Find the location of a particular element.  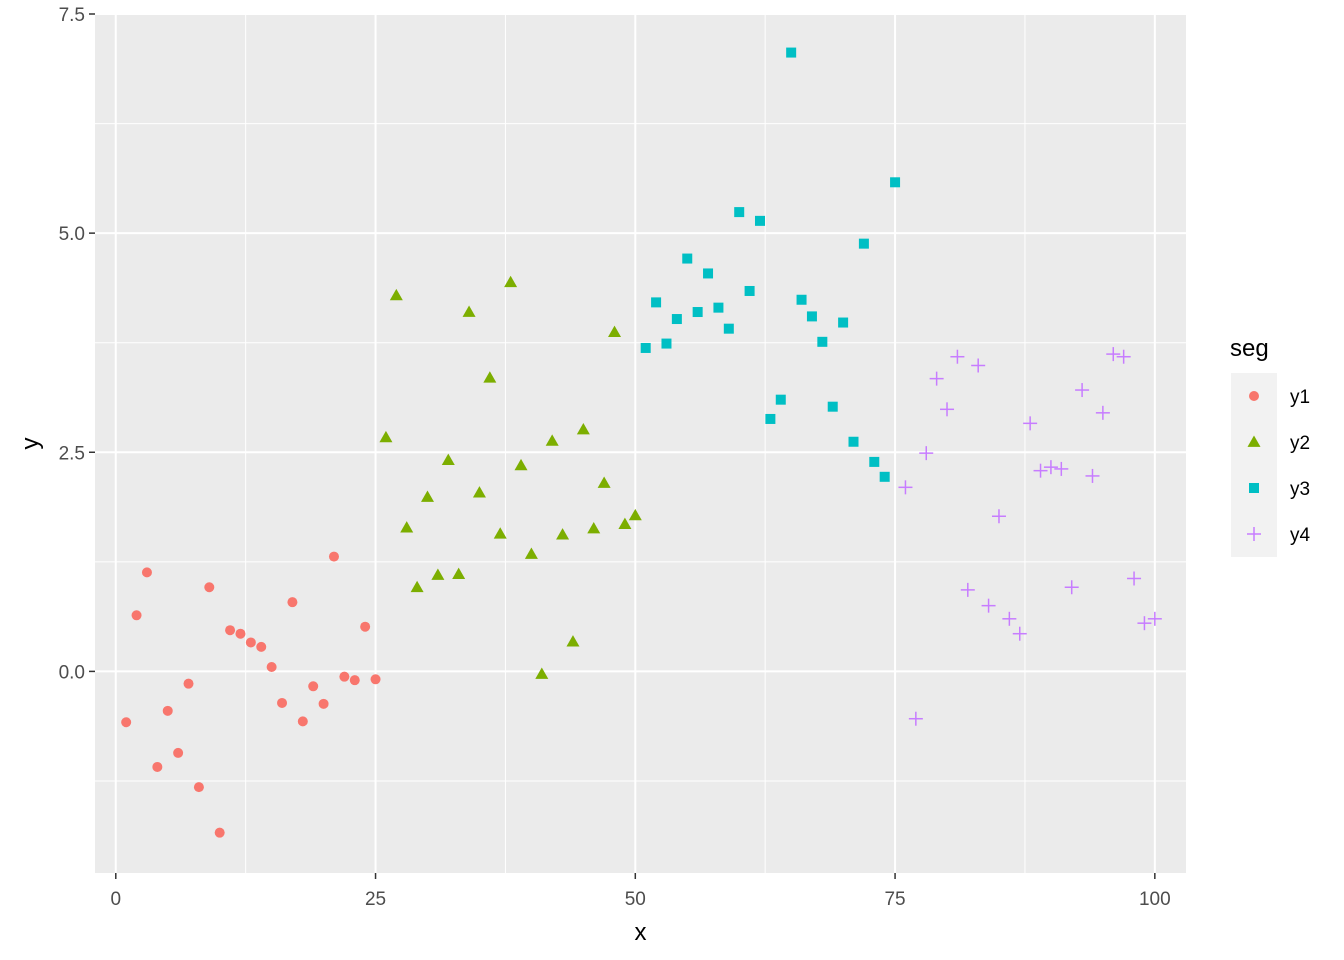

legend-label-y4: y4 is located at coordinates (1300, 535).